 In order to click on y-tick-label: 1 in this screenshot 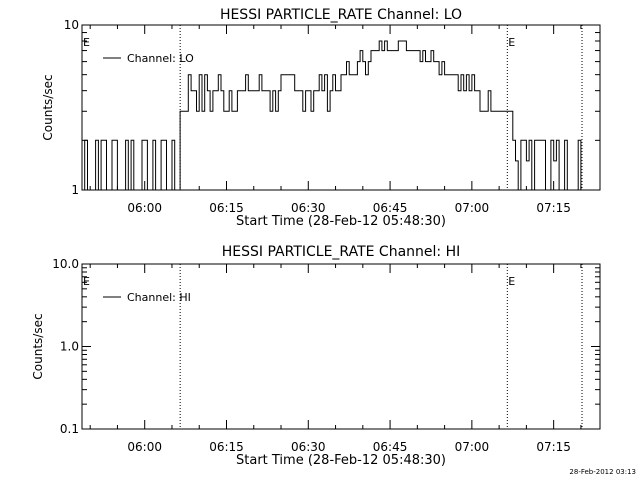, I will do `click(75, 190)`.